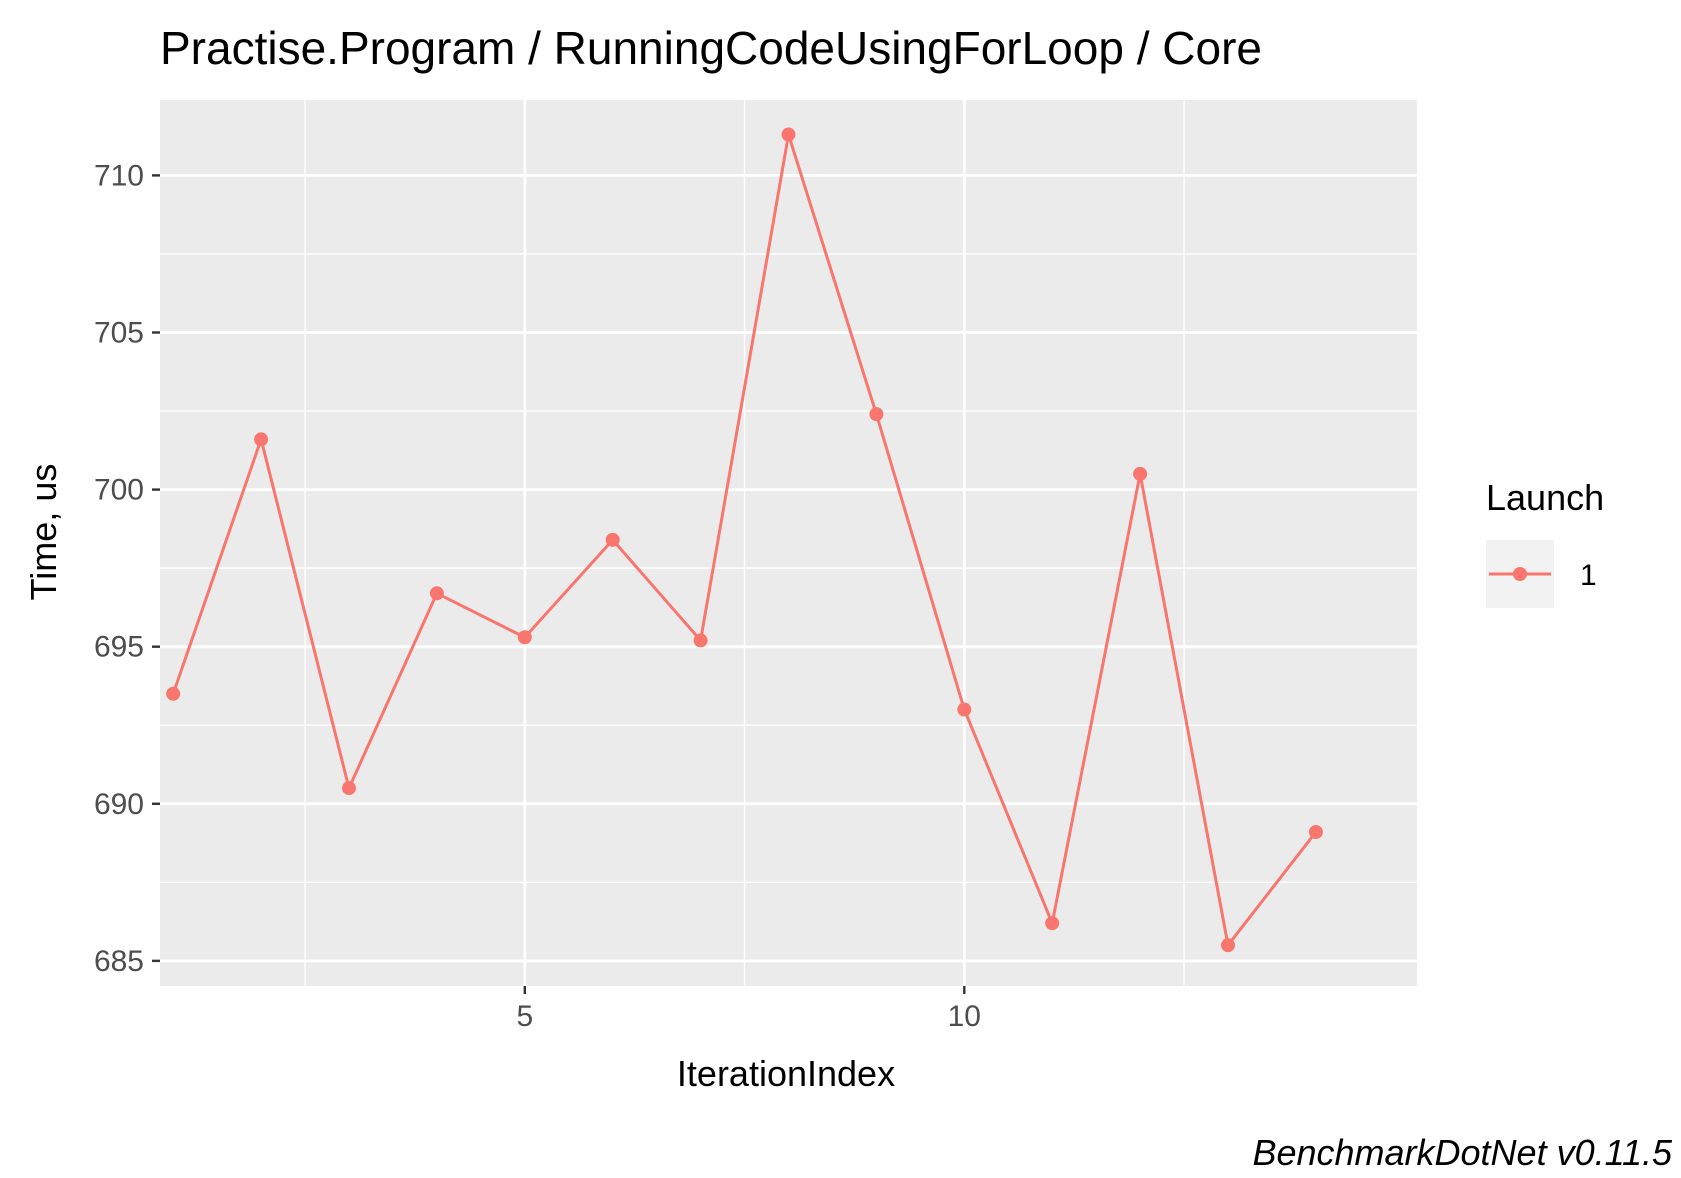  I want to click on y-axis: 685 690 695 700 705 710, so click(127, 568).